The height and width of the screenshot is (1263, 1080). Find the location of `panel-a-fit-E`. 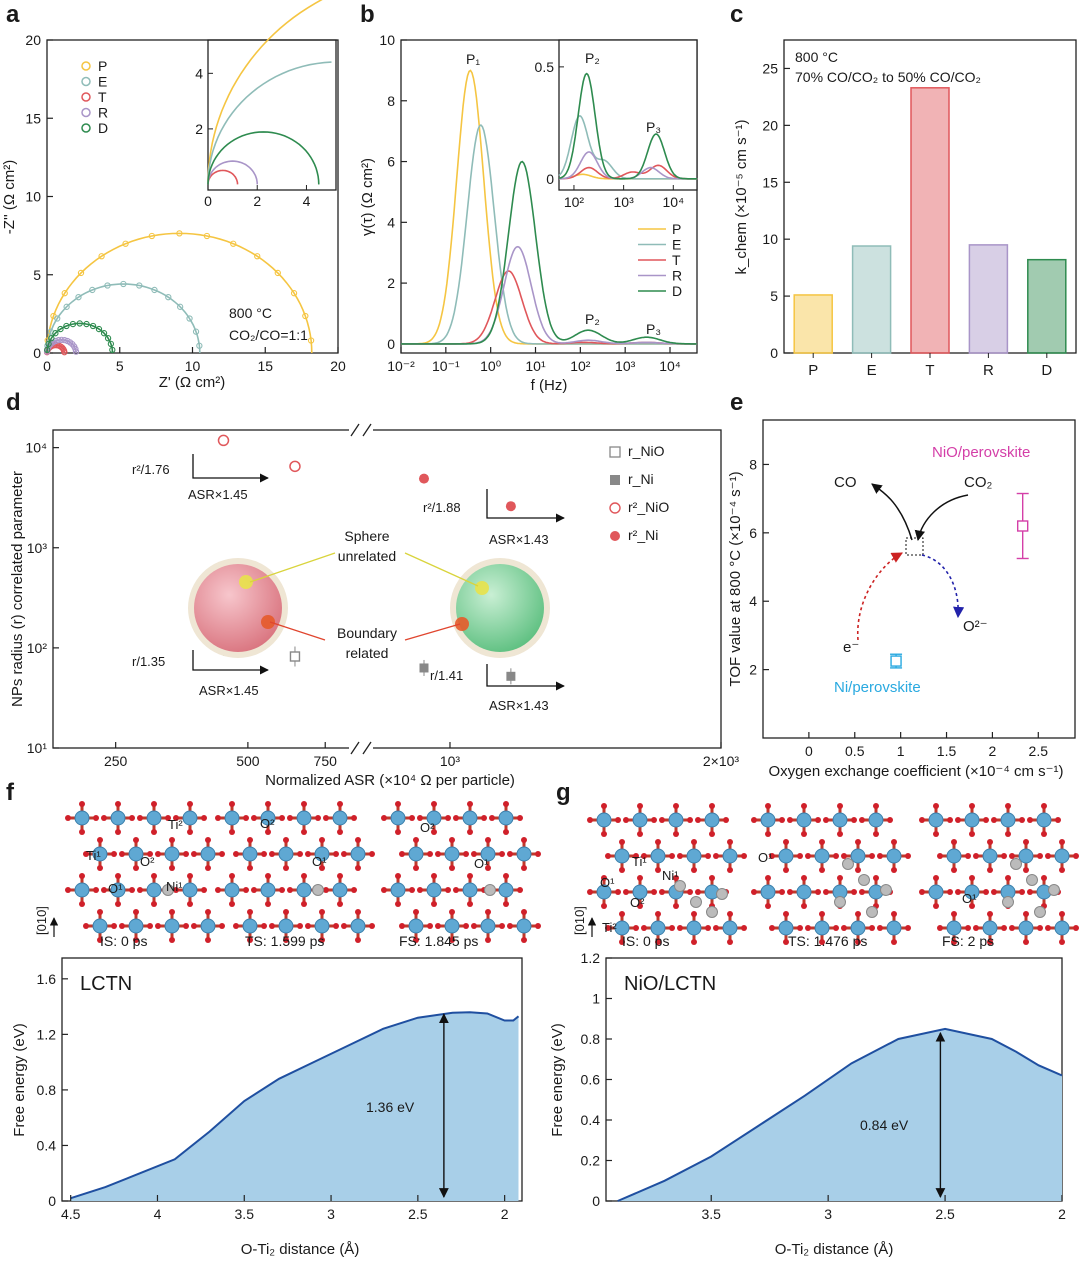

panel-a-fit-E is located at coordinates (123, 318).